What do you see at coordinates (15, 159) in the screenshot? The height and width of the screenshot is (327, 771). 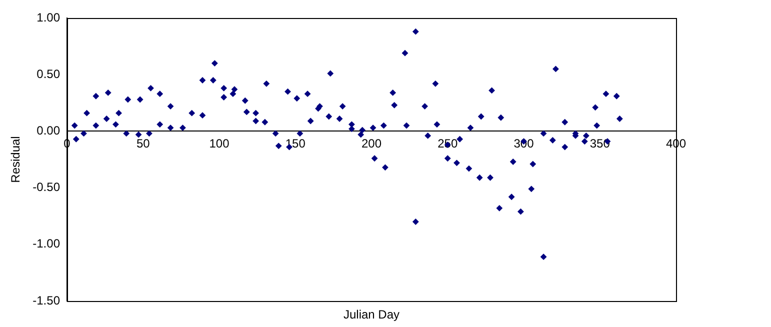 I see `y-axis-title: Residual` at bounding box center [15, 159].